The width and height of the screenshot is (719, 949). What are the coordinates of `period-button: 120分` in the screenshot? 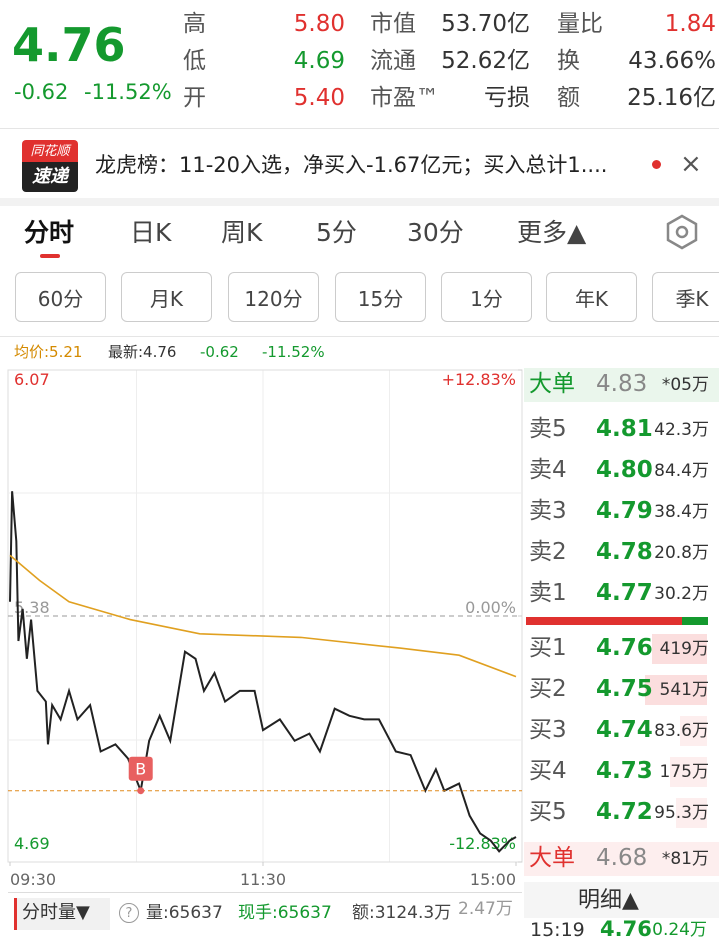 It's located at (273, 297).